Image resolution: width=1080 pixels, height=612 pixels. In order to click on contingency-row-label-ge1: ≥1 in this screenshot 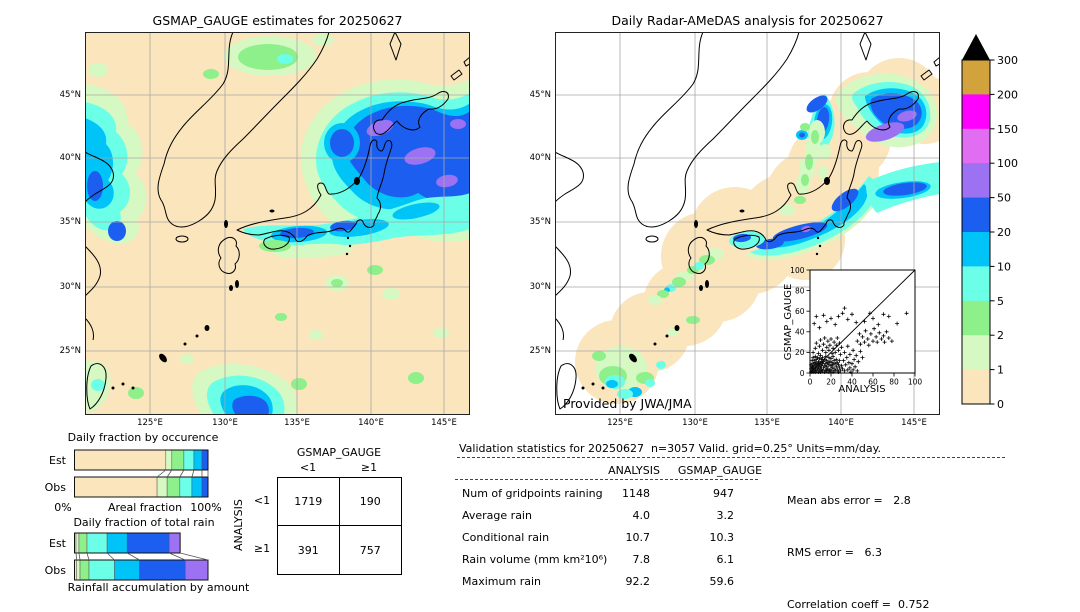, I will do `click(262, 548)`.